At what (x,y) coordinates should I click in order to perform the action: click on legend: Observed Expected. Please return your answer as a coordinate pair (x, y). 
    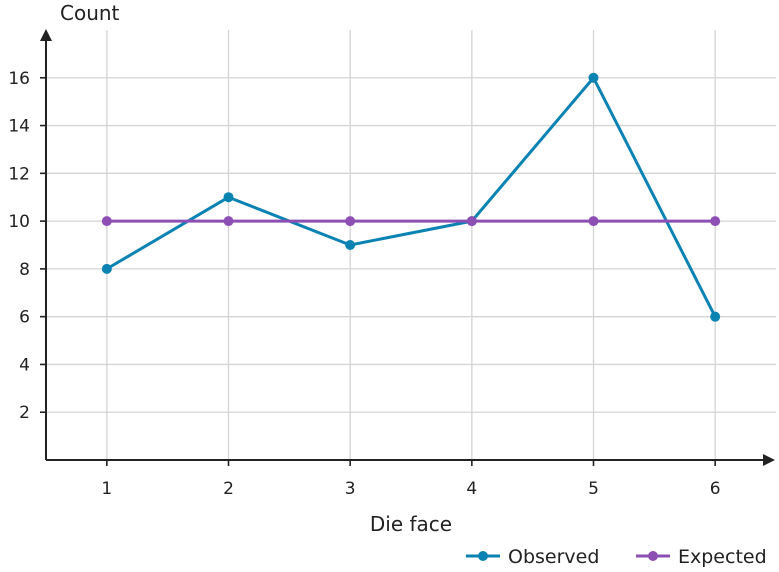
    Looking at the image, I should click on (616, 557).